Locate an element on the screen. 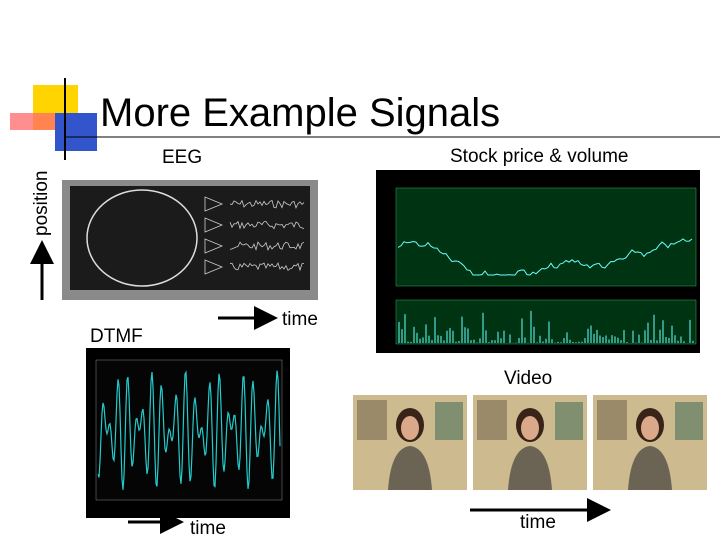  deco-red is located at coordinates (32, 121).